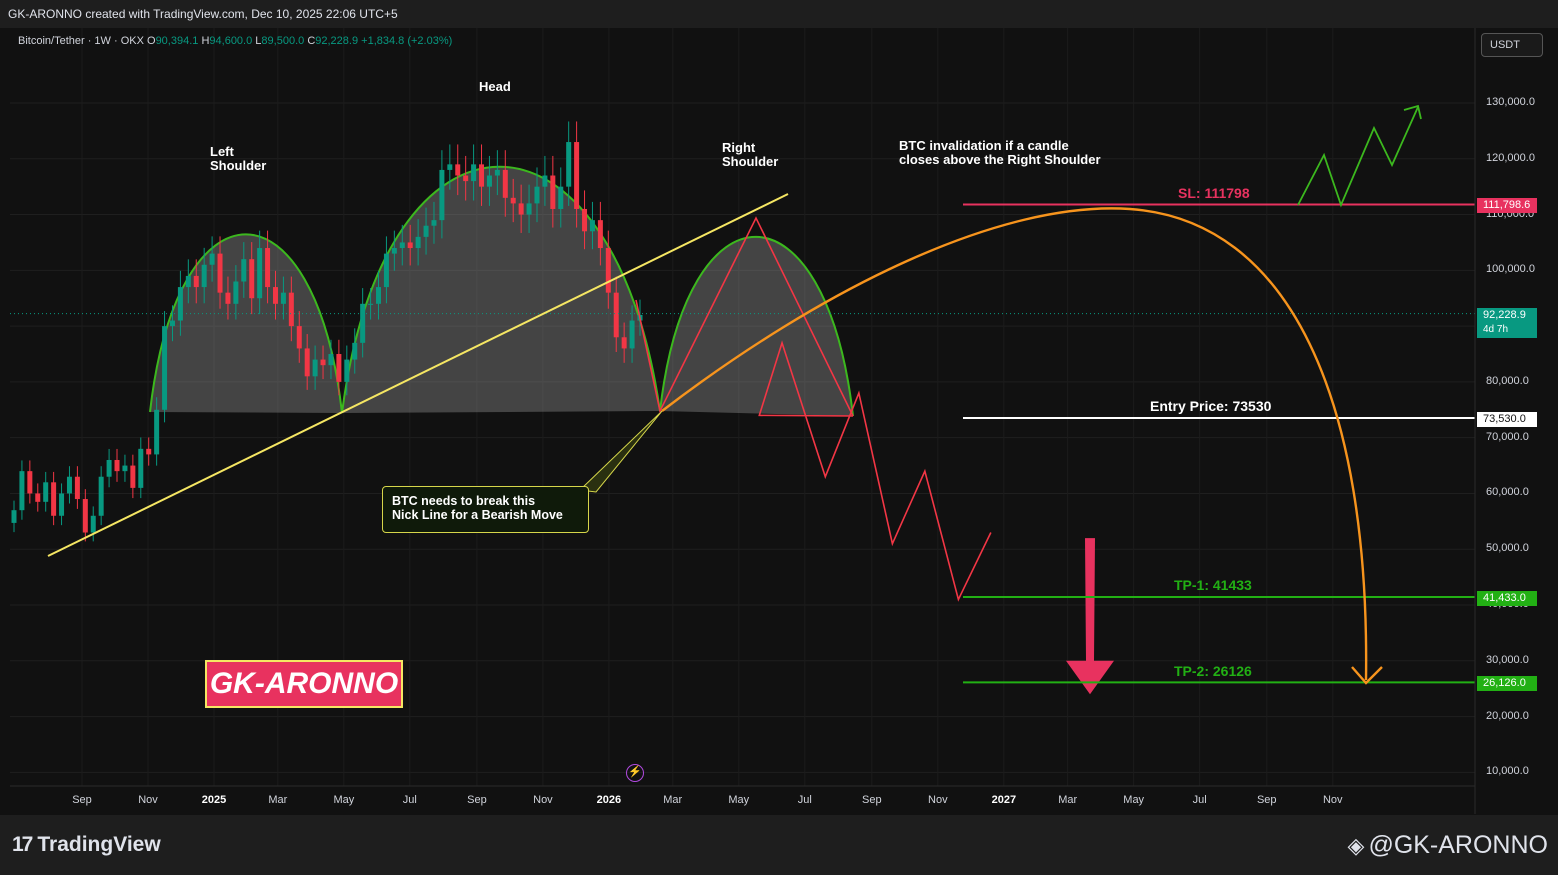 The image size is (1558, 875). What do you see at coordinates (1507, 380) in the screenshot?
I see `price-tick: 80,000.0` at bounding box center [1507, 380].